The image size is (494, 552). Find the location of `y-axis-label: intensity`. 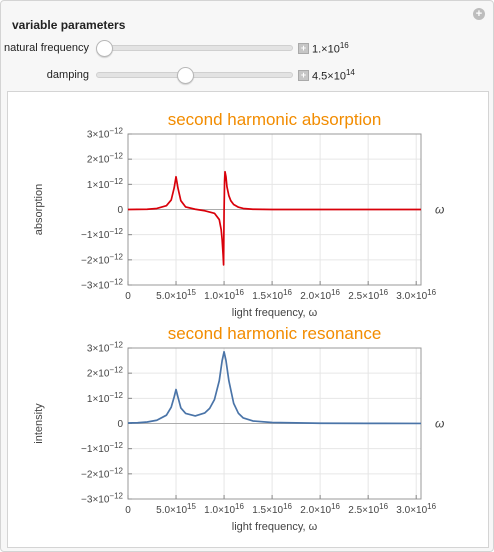

y-axis-label: intensity is located at coordinates (39, 423).